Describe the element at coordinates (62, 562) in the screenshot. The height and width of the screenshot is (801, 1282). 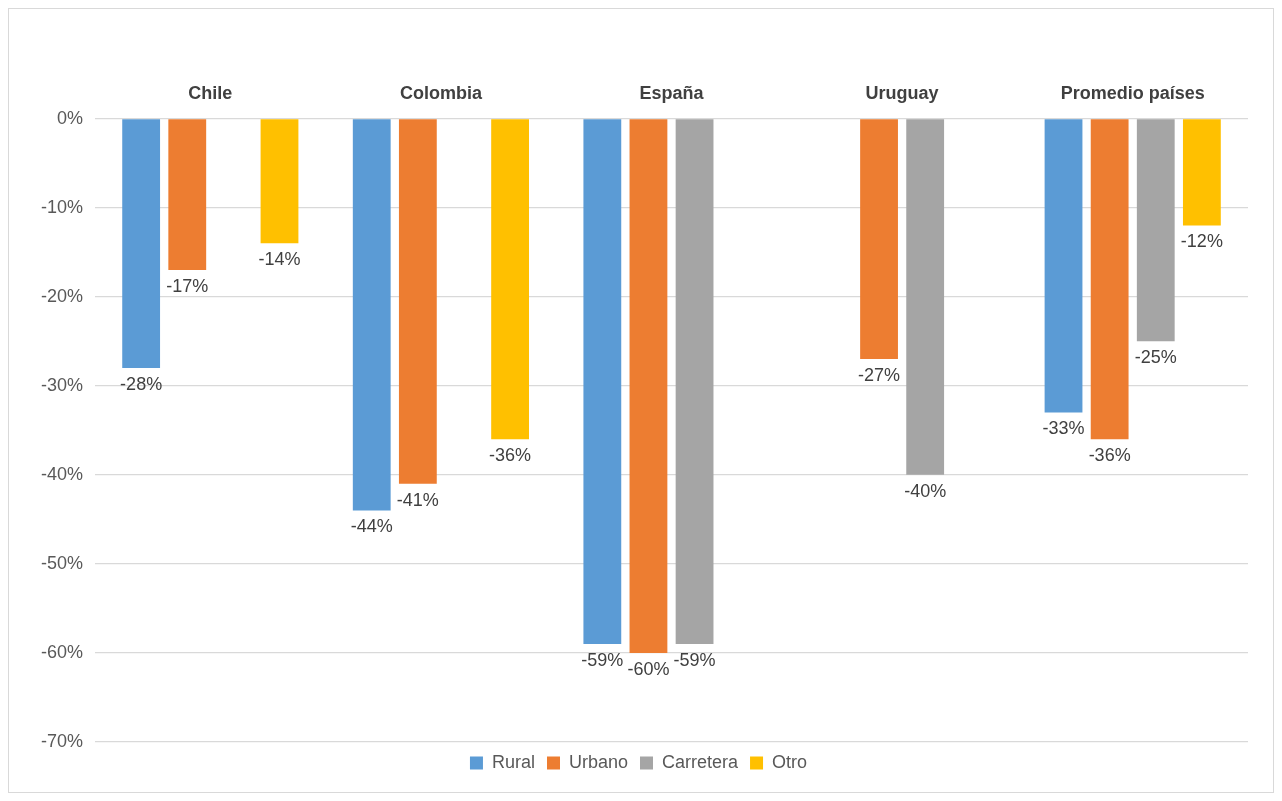
I see `y-tick-label: -50%` at that location.